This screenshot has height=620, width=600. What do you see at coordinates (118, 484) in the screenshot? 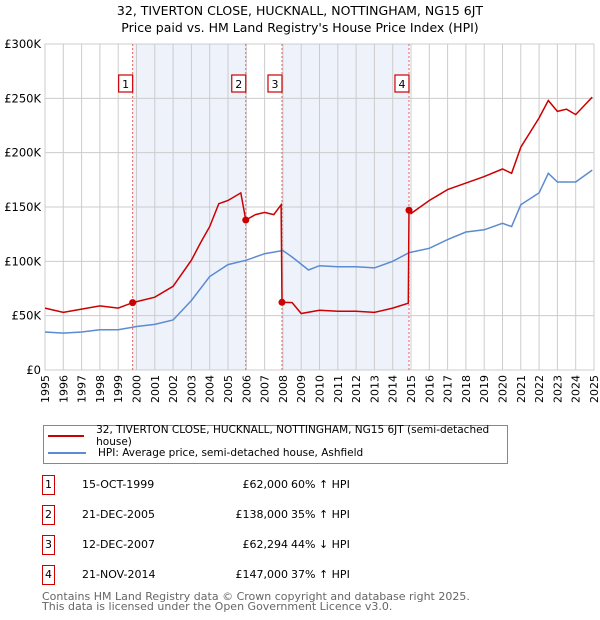
I see `sale-date: 15-OCT-1999` at bounding box center [118, 484].